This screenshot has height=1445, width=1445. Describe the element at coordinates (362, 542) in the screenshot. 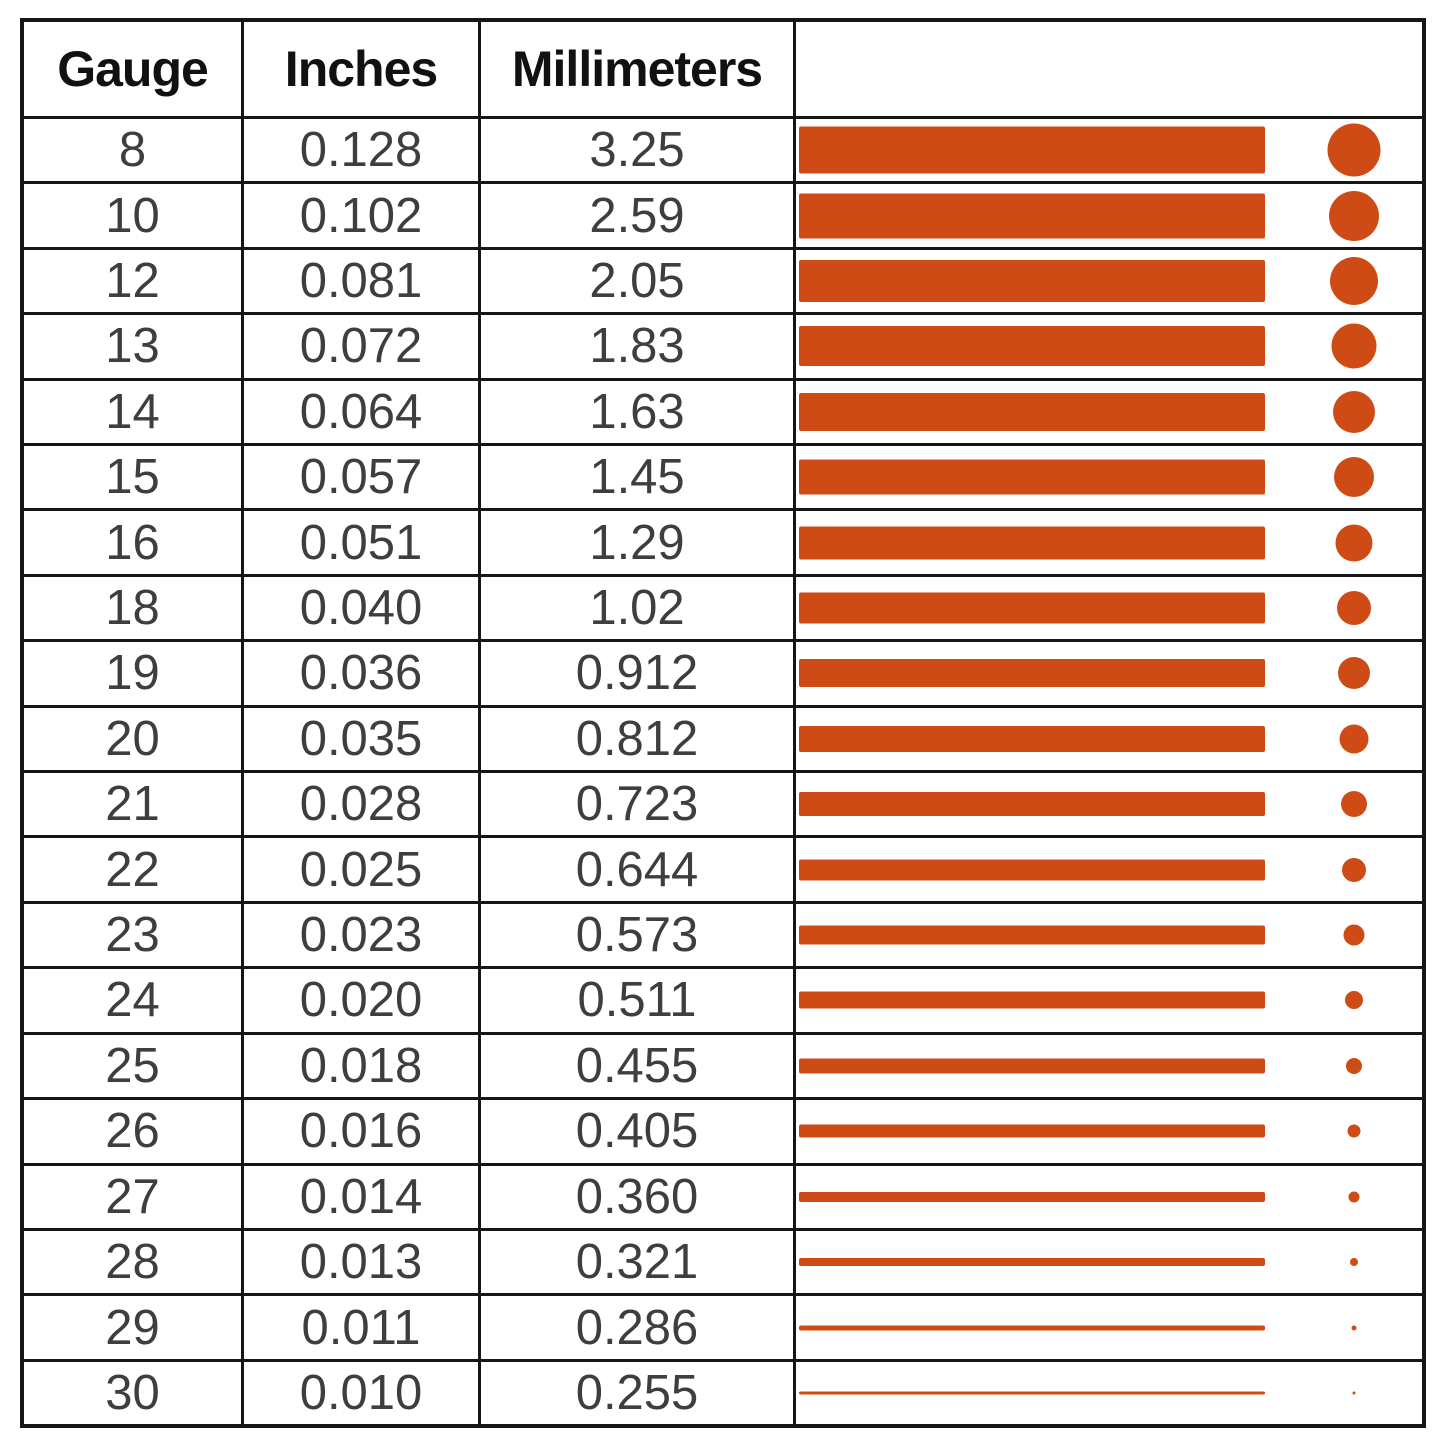

I see `inches-cell: 0.051` at that location.